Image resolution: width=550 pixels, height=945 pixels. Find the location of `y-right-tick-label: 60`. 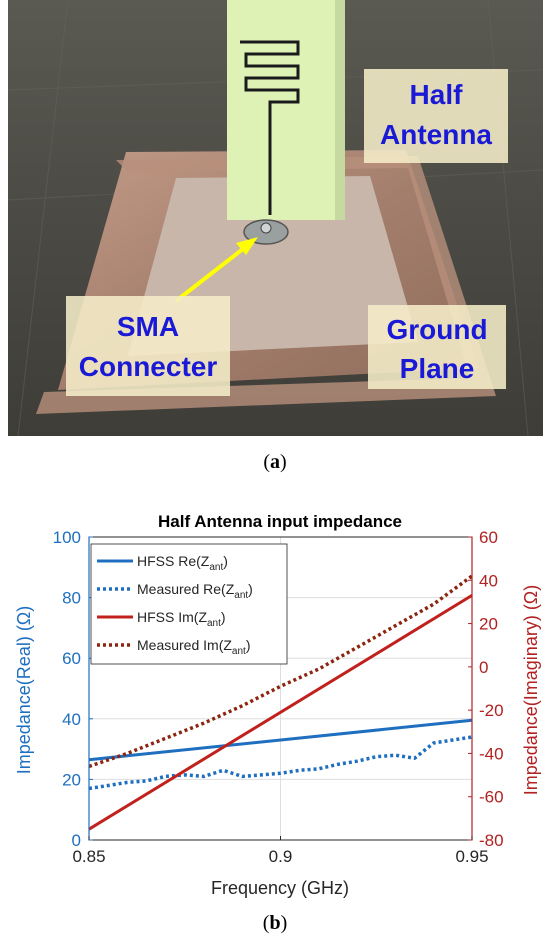

y-right-tick-label: 60 is located at coordinates (488, 537).